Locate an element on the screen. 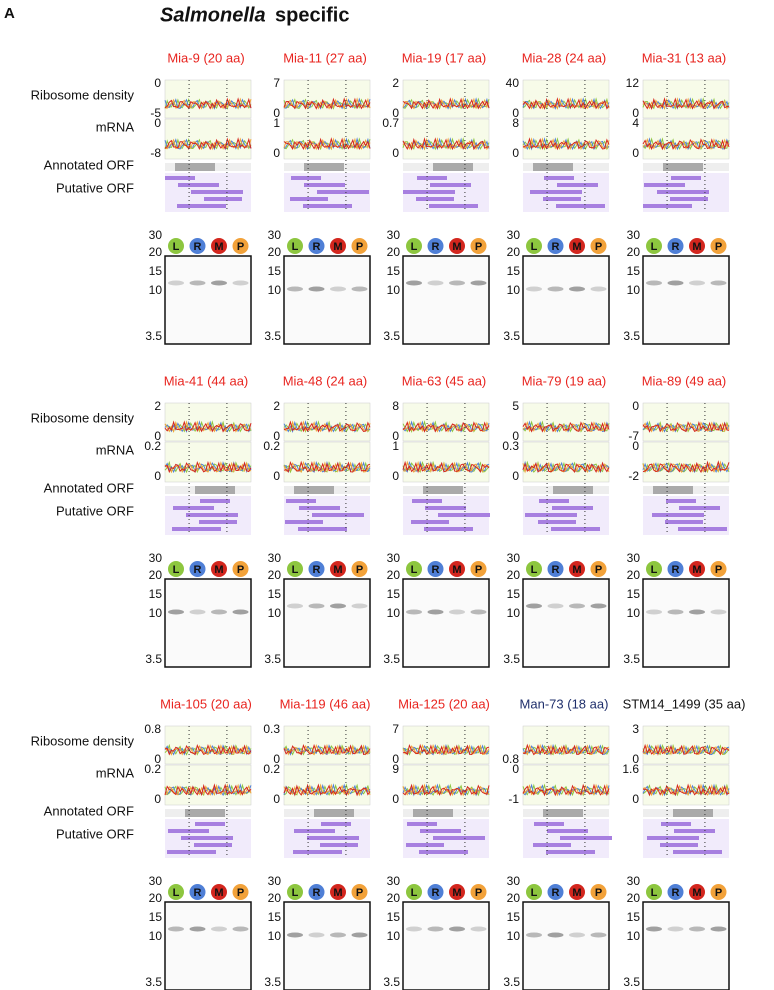 Image resolution: width=774 pixels, height=990 pixels. panel-title: Mia-31 (13 aa) is located at coordinates (684, 57).